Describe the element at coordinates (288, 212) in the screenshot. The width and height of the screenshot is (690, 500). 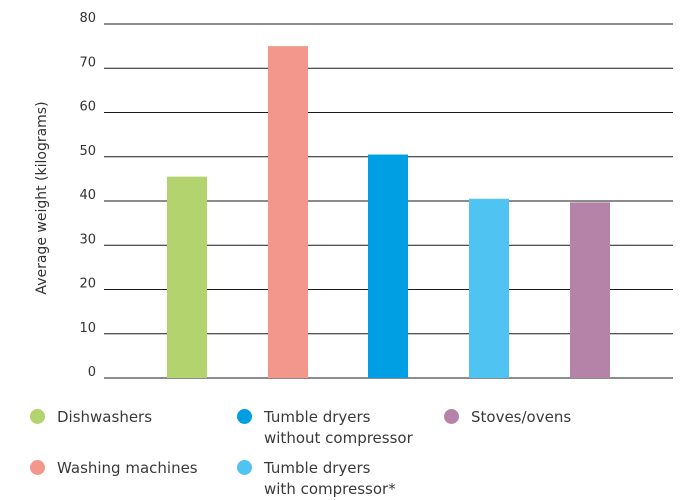
I see `bar-washing-machines` at that location.